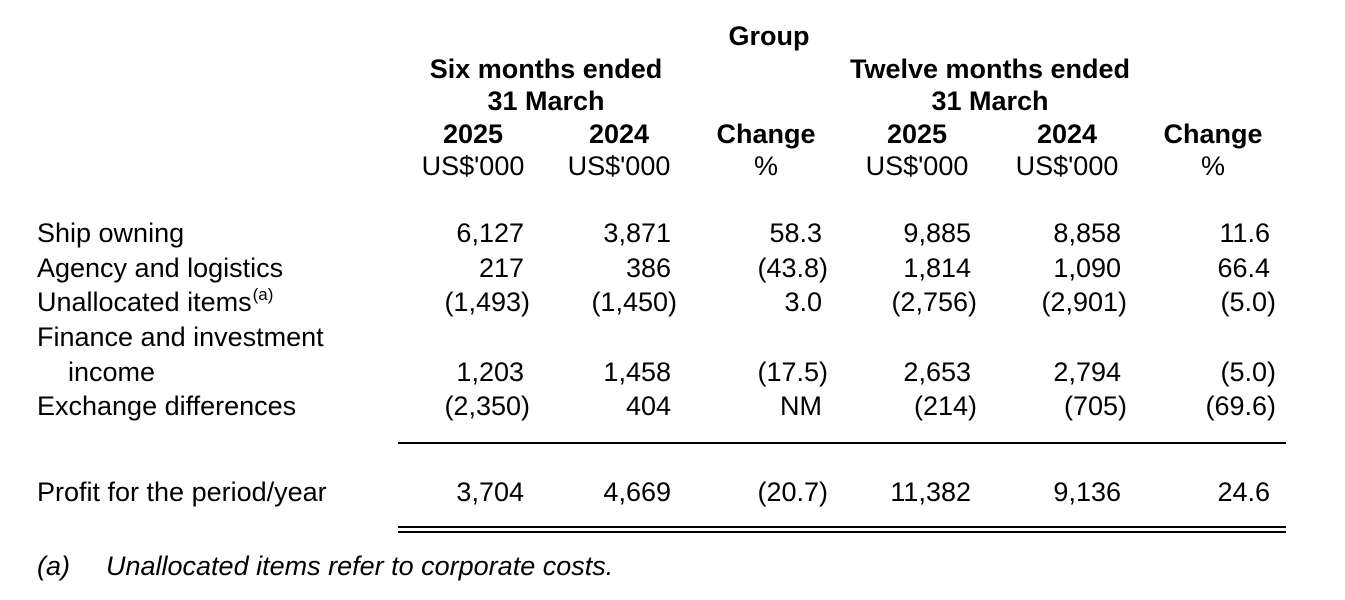  Describe the element at coordinates (1067, 166) in the screenshot. I see `col-5-unit: US$'000` at that location.